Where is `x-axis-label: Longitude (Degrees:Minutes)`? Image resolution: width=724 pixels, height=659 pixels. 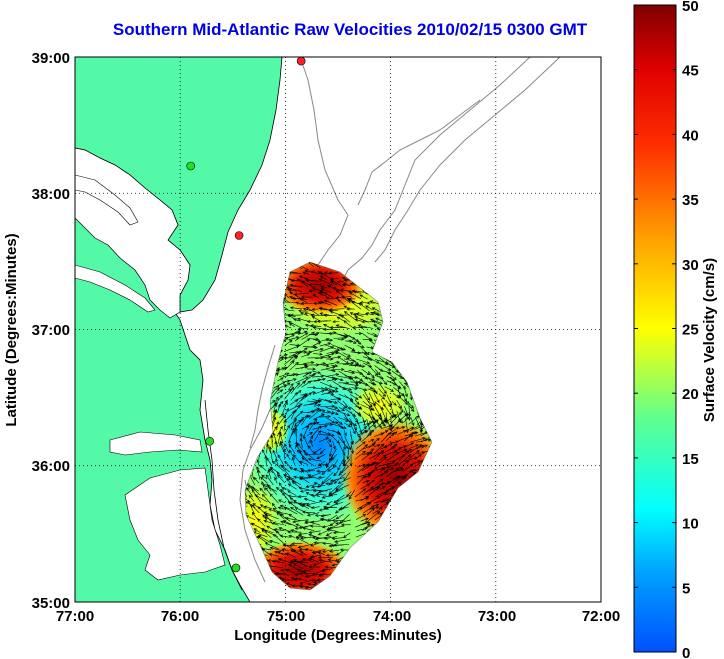
x-axis-label: Longitude (Degrees:Minutes) is located at coordinates (338, 635).